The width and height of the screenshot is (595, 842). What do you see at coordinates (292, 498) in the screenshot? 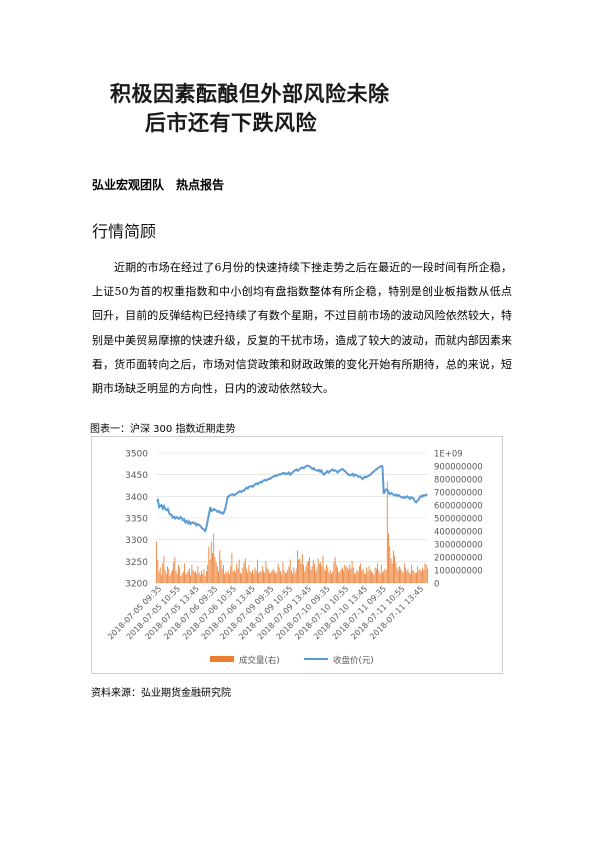
I see `price-line` at bounding box center [292, 498].